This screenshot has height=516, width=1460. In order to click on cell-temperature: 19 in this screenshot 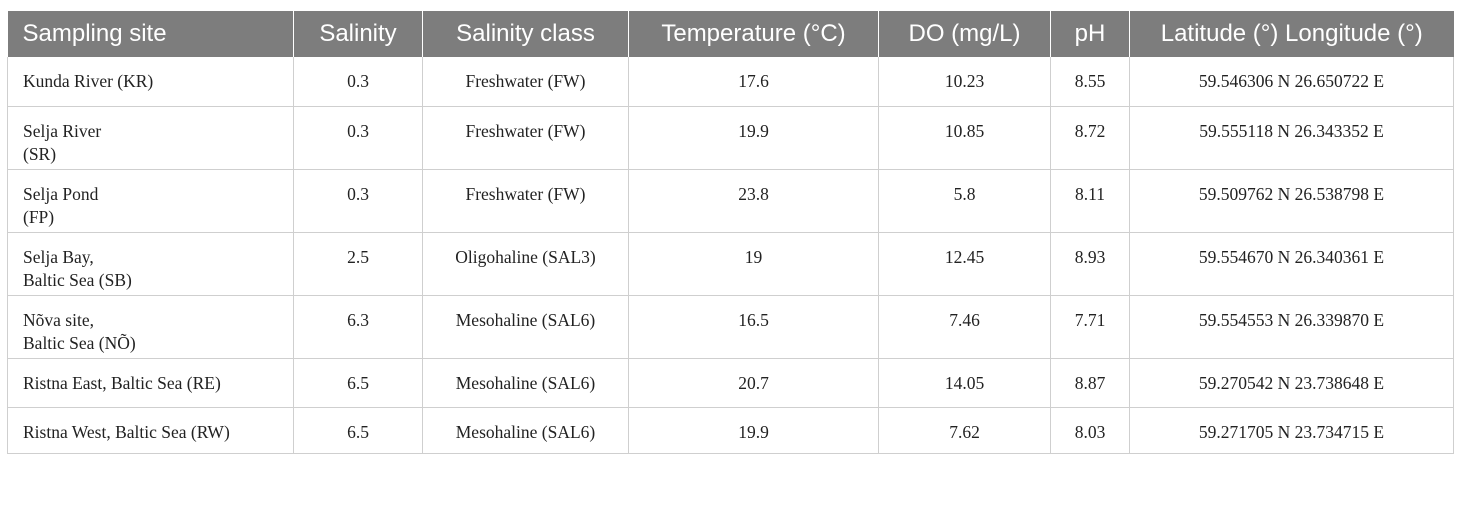, I will do `click(753, 264)`.